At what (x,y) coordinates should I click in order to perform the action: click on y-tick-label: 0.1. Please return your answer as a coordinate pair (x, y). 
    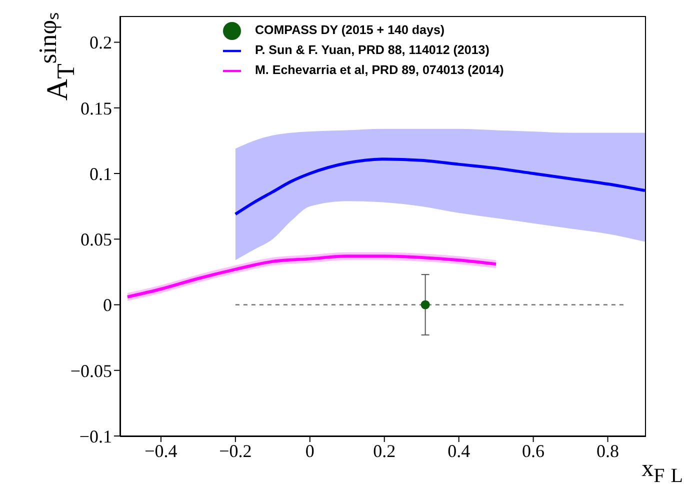
    Looking at the image, I should click on (101, 174).